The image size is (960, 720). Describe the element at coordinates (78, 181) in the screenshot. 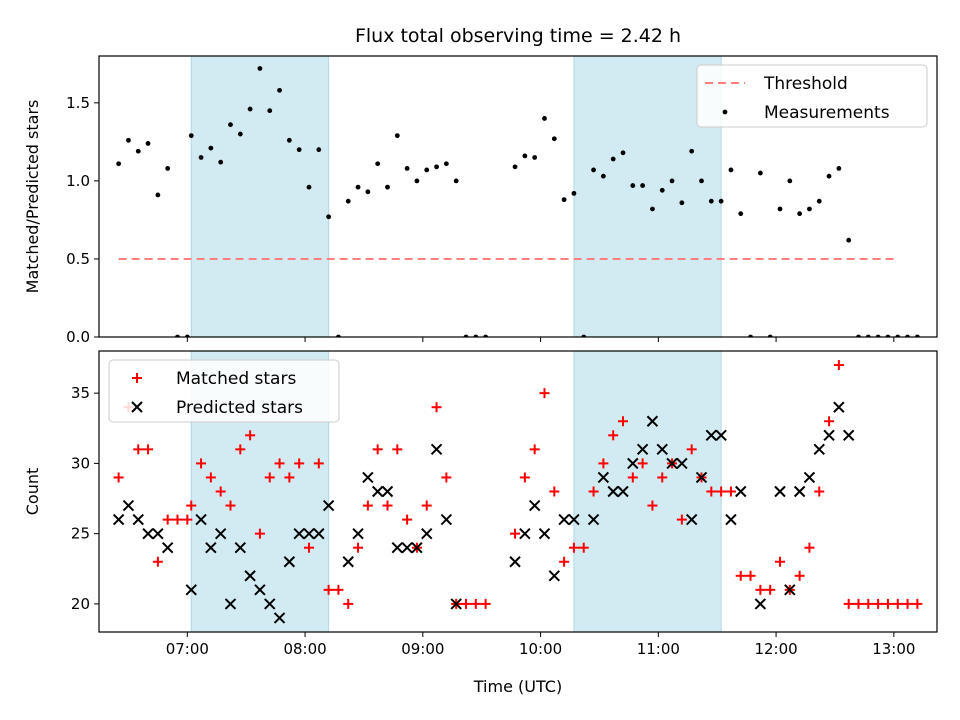

I see `y-tick-label: 1.0` at that location.